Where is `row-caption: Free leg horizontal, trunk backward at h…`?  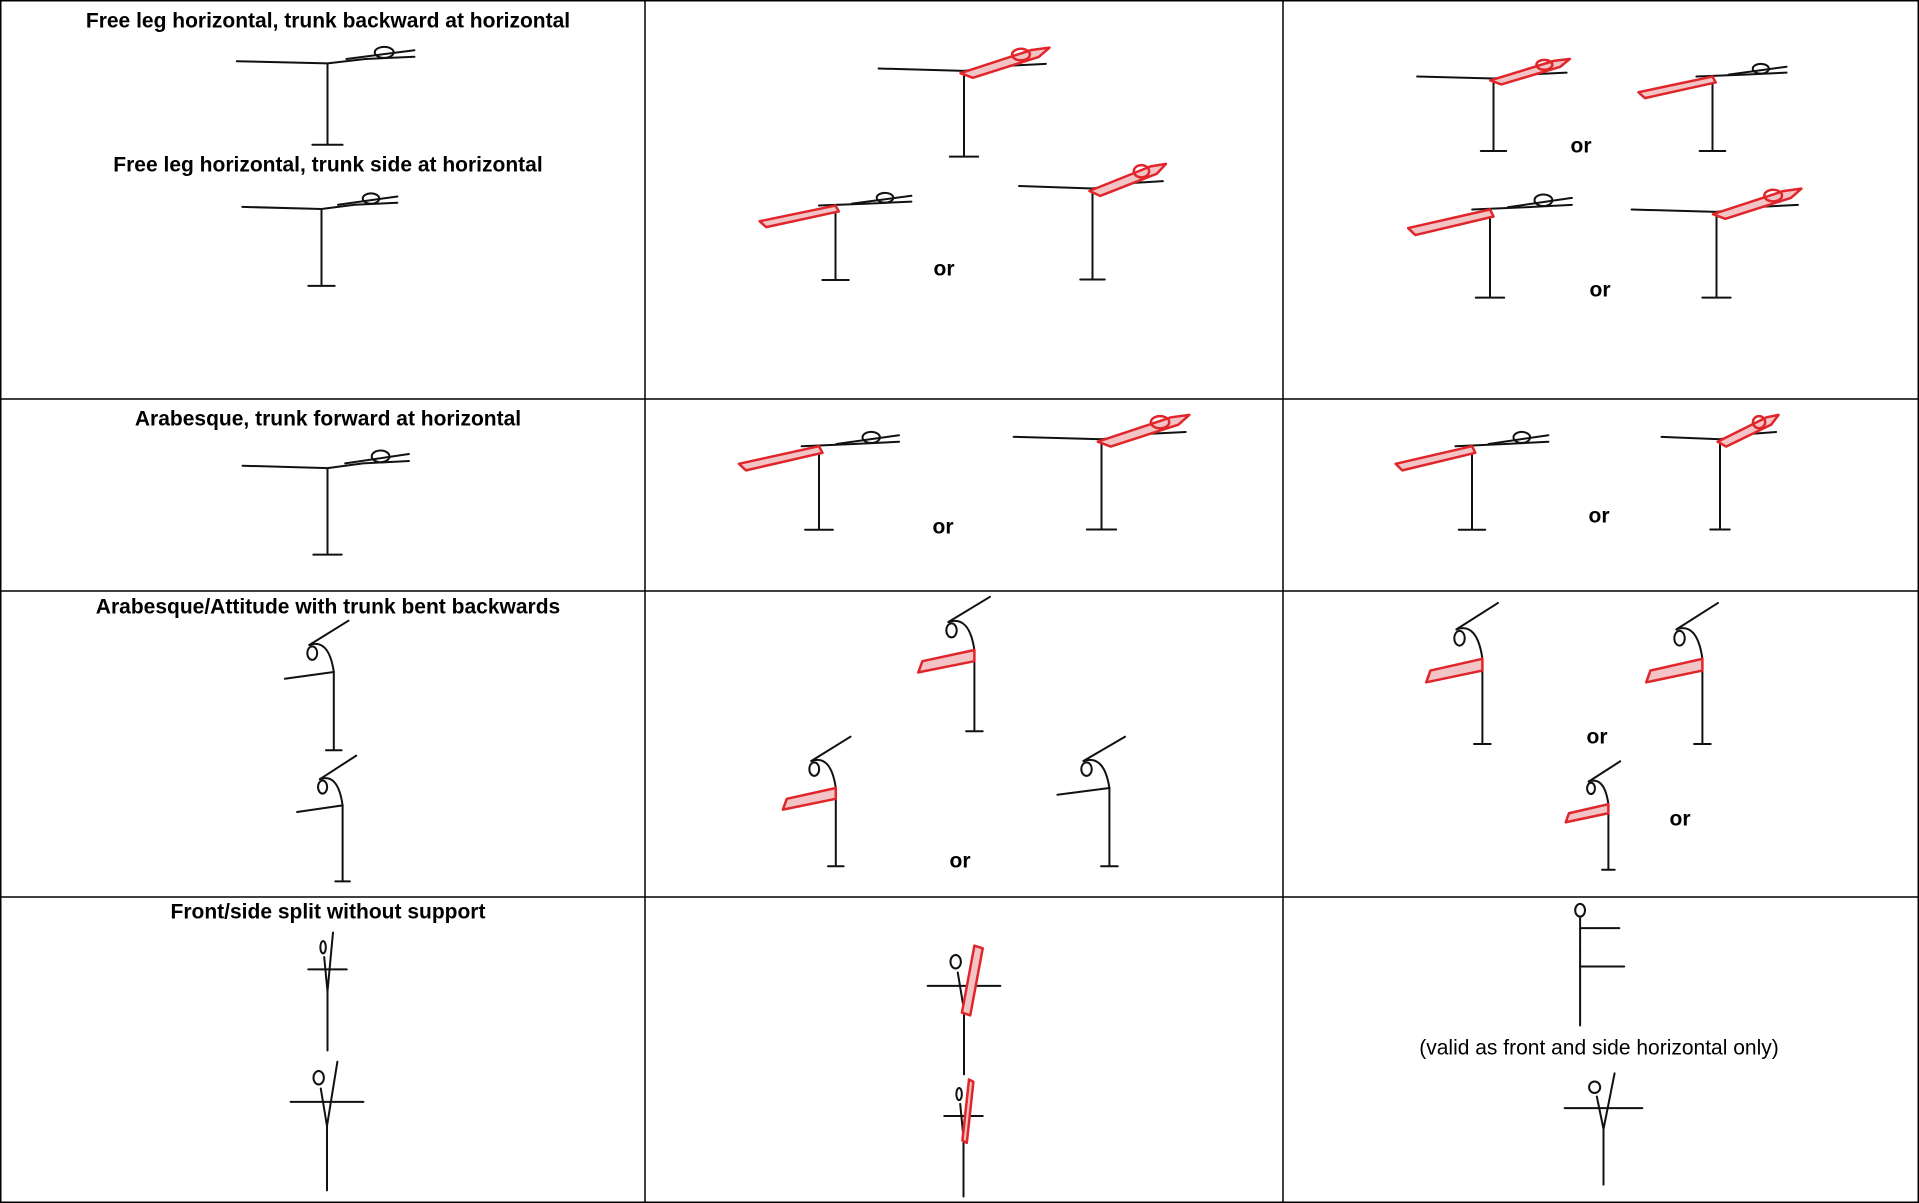
row-caption: Free leg horizontal, trunk backward at h… is located at coordinates (328, 21).